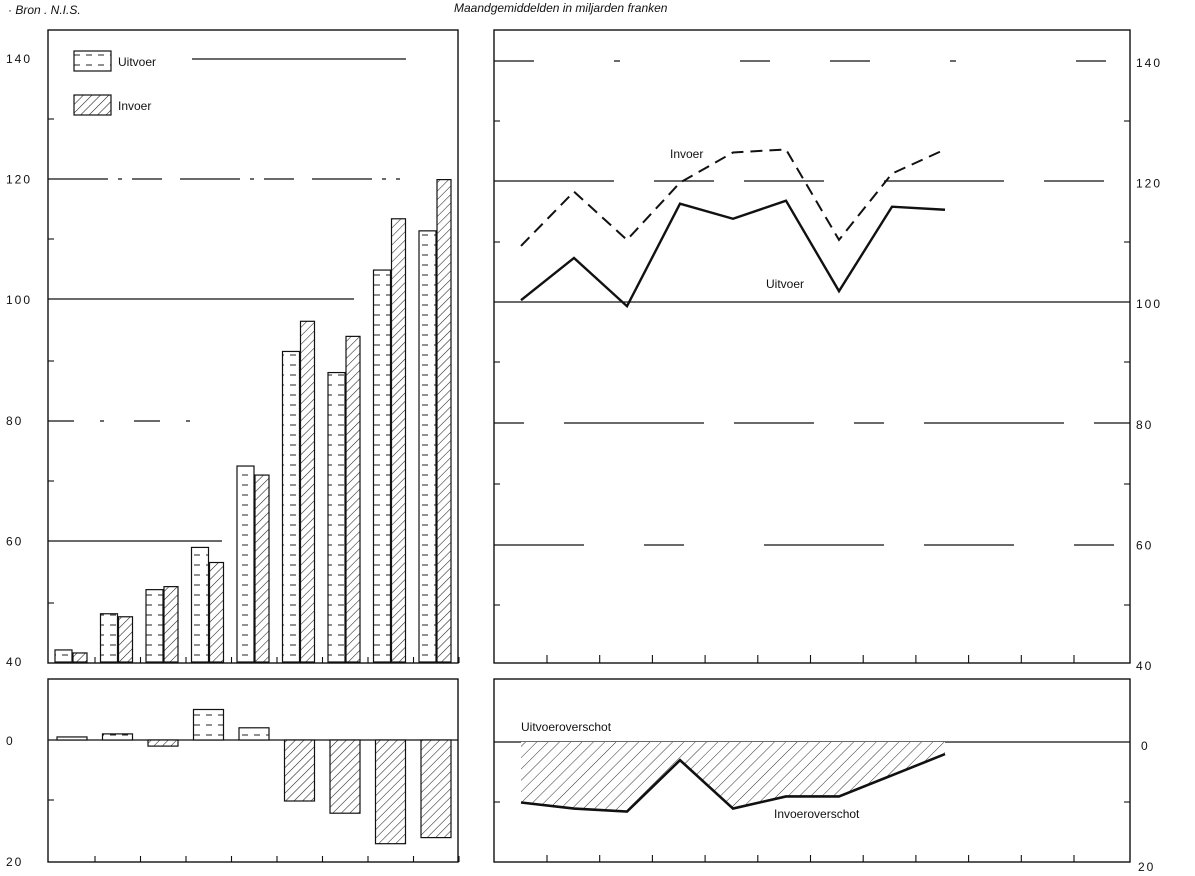 This screenshot has width=1195, height=876. What do you see at coordinates (1146, 867) in the screenshot?
I see `balance-tick-right-20: 20` at bounding box center [1146, 867].